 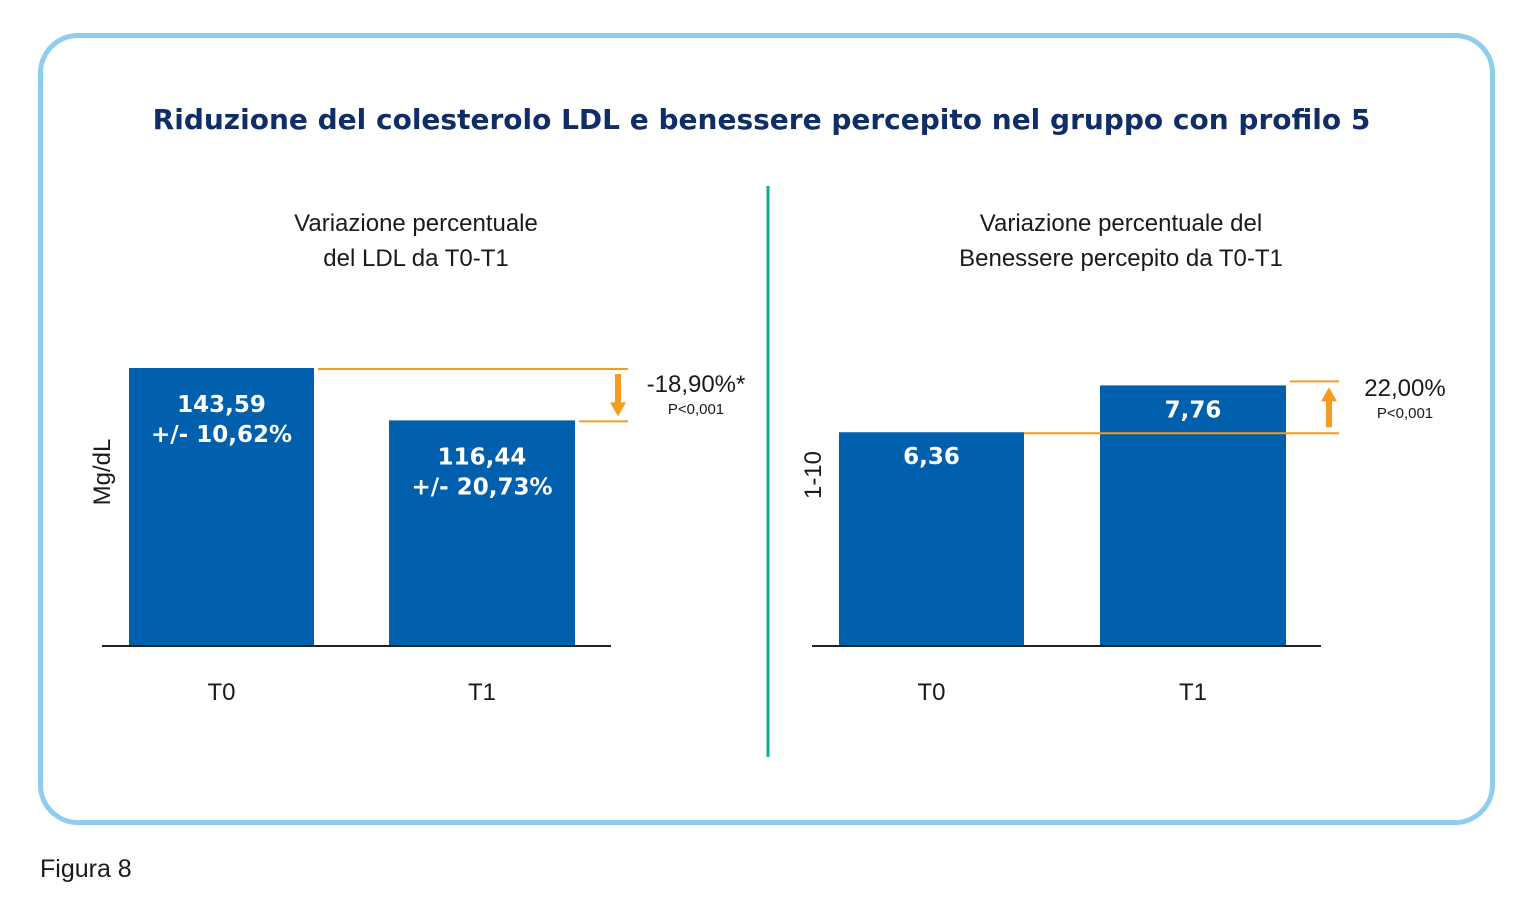 What do you see at coordinates (416, 223) in the screenshot?
I see `chart-subtitle-line: Variazione percentuale` at bounding box center [416, 223].